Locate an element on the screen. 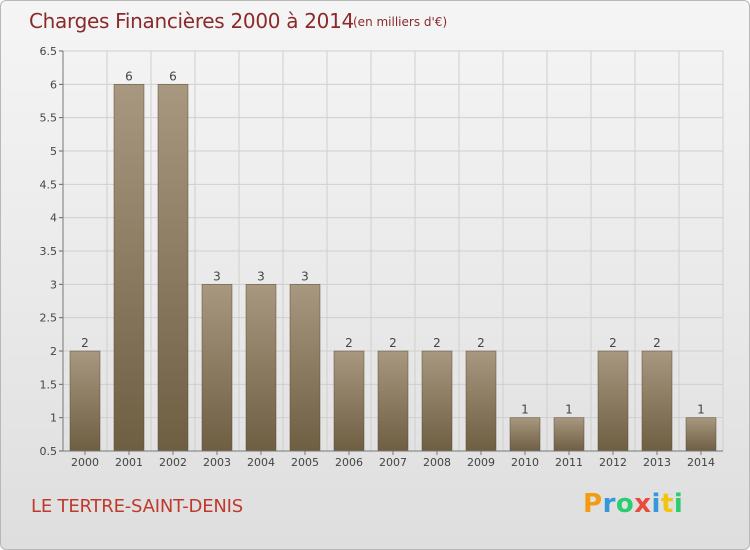 The height and width of the screenshot is (550, 750). x-tick-label: 2004 is located at coordinates (261, 462).